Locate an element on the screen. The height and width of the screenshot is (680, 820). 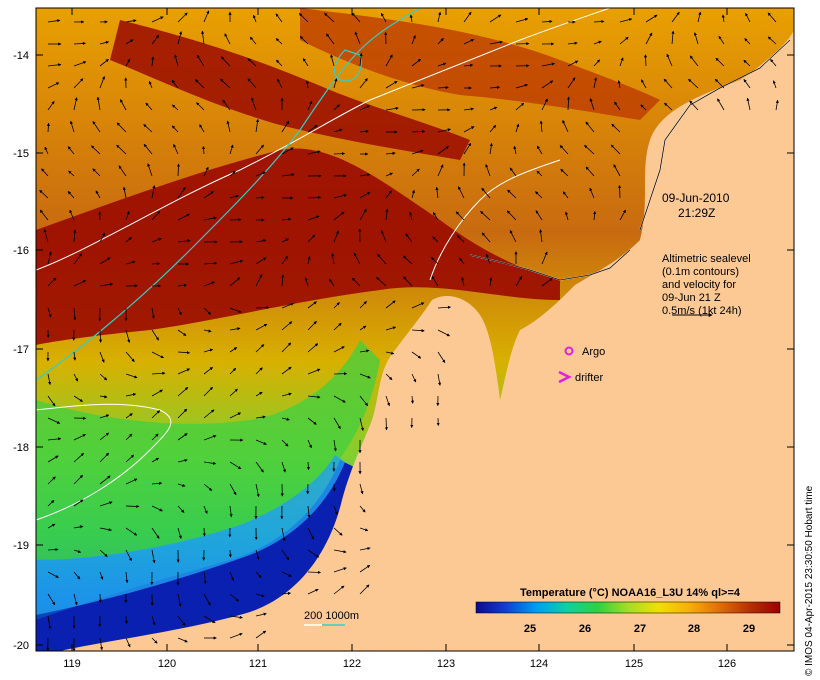
contour-1000m is located at coordinates (347, 65).